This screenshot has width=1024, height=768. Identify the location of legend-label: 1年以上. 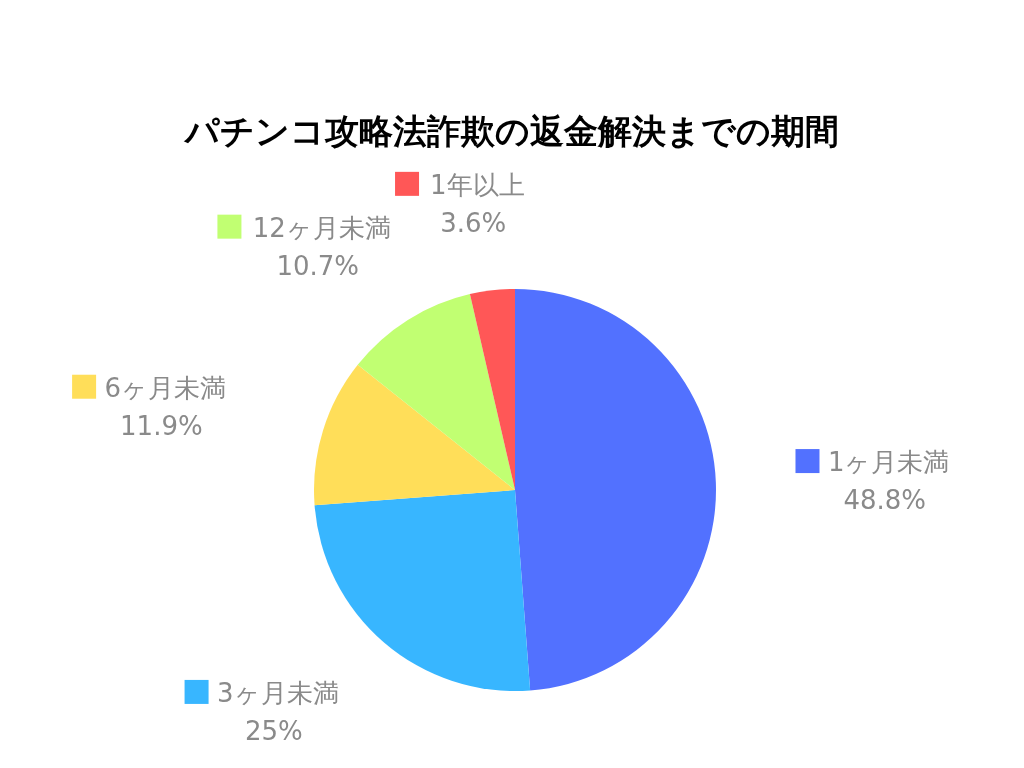
(477, 184).